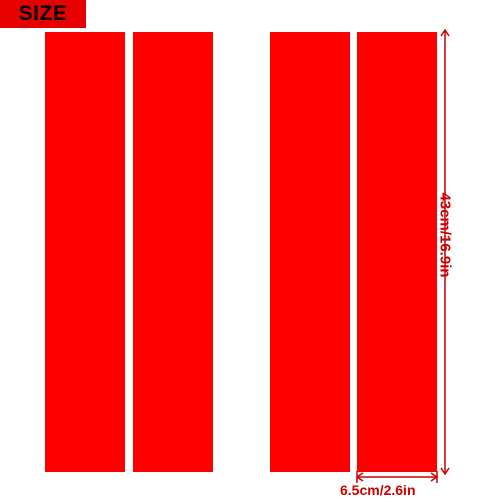 The width and height of the screenshot is (500, 500). Describe the element at coordinates (397, 477) in the screenshot. I see `width-dimension-arrow` at that location.